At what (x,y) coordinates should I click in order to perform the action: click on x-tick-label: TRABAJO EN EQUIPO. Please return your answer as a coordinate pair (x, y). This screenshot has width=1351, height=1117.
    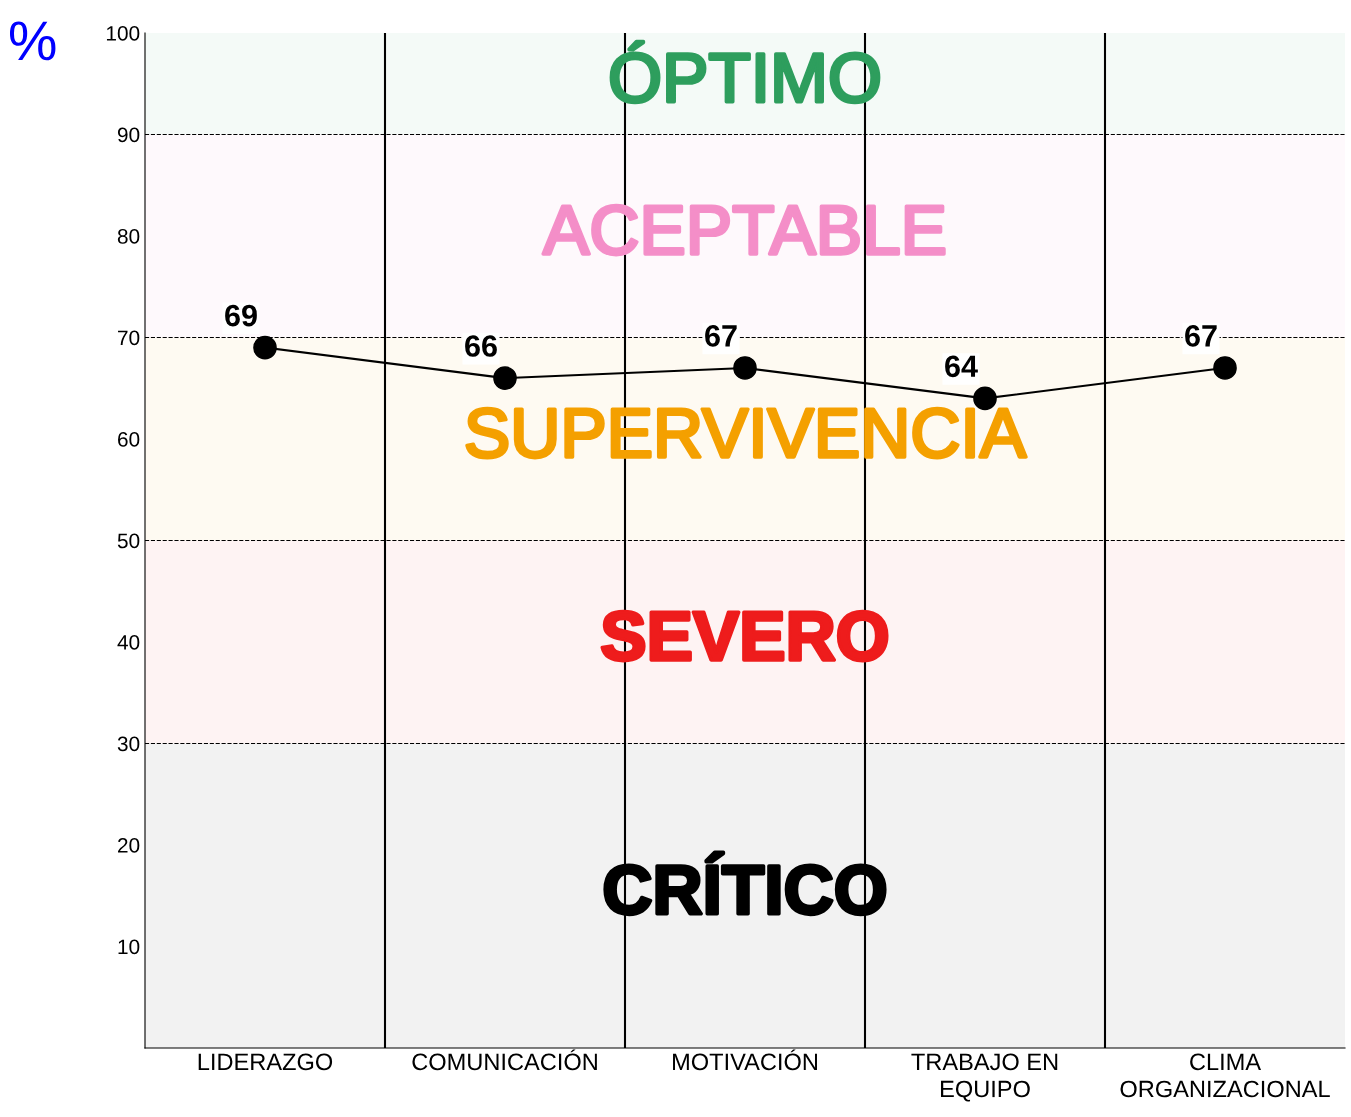
    Looking at the image, I should click on (984, 1077).